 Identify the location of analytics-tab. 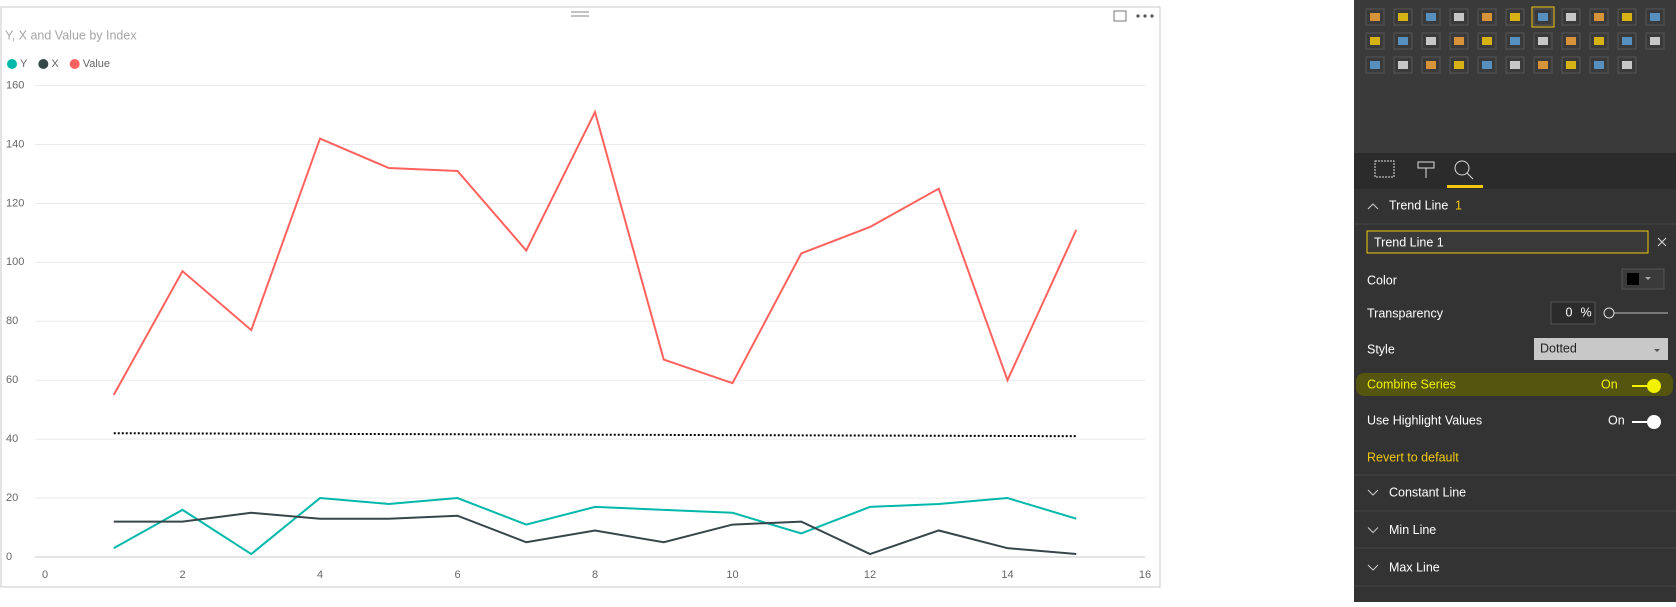
(1462, 168).